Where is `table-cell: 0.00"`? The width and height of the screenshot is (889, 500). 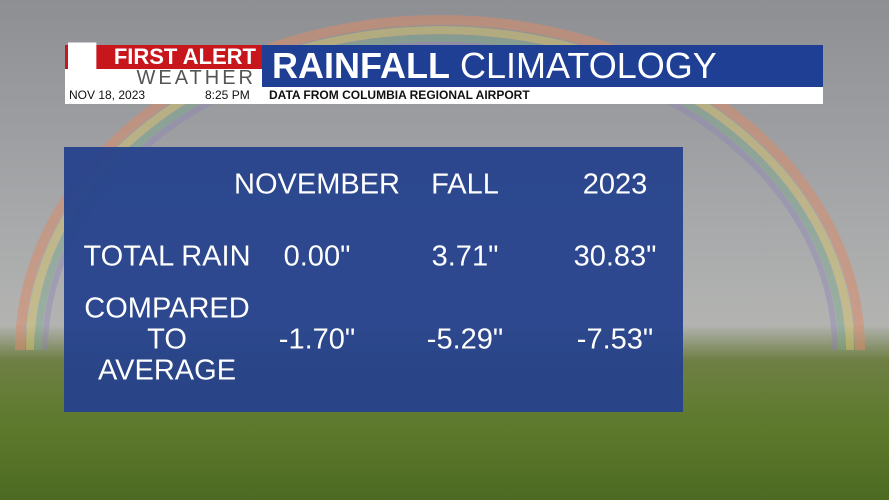
table-cell: 0.00" is located at coordinates (317, 256).